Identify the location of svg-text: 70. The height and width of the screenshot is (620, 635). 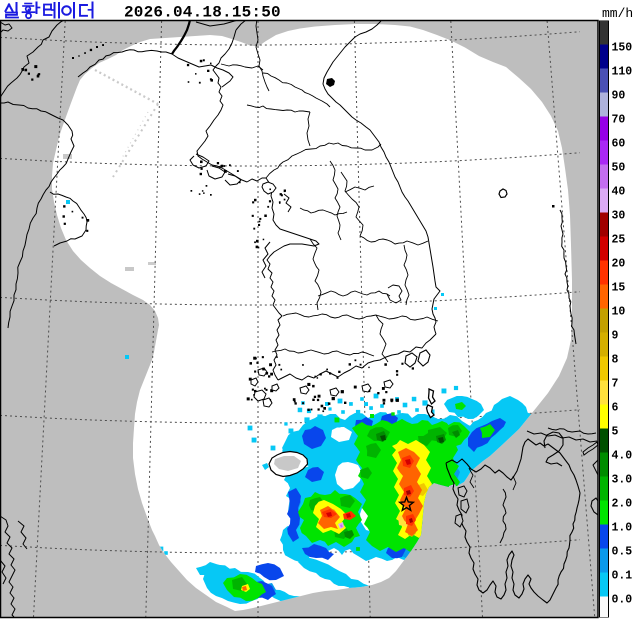
(619, 120).